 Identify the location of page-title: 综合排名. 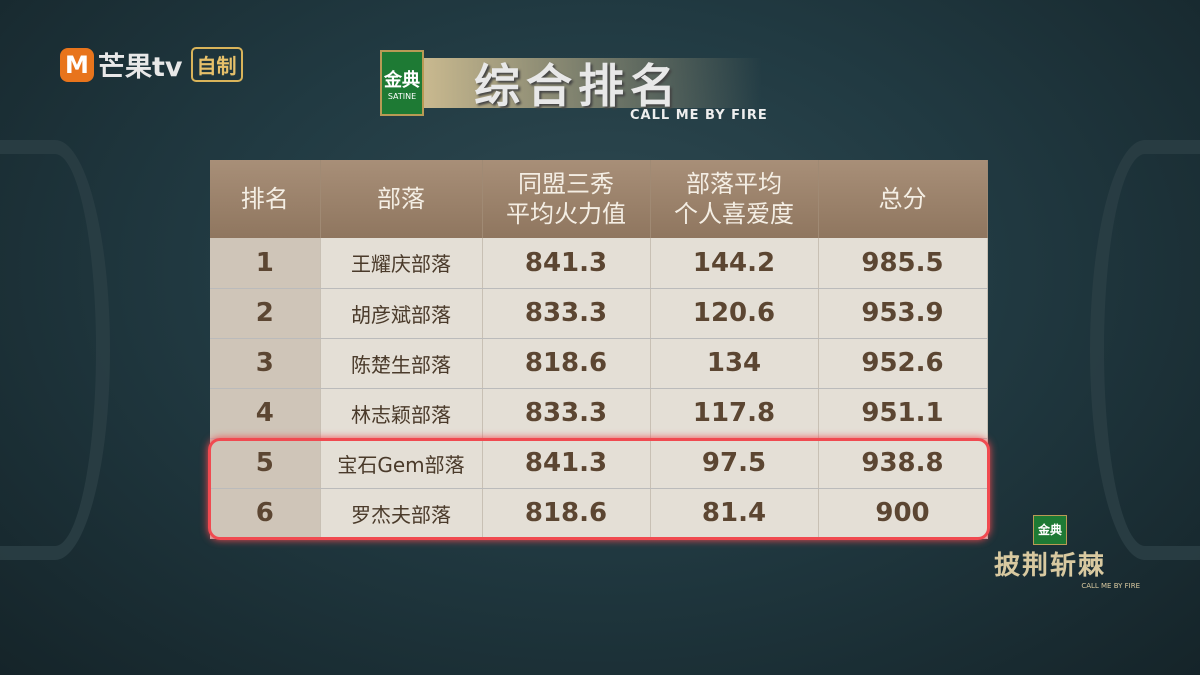
(593, 85).